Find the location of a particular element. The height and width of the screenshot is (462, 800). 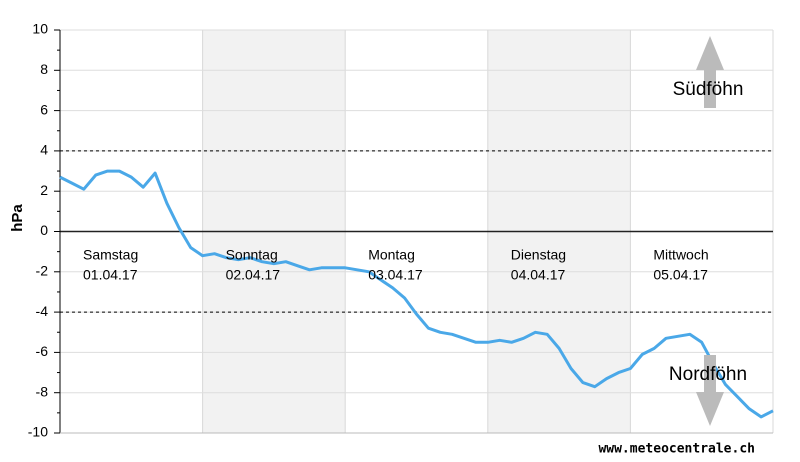

day-date: 01.04.17 is located at coordinates (110, 275).